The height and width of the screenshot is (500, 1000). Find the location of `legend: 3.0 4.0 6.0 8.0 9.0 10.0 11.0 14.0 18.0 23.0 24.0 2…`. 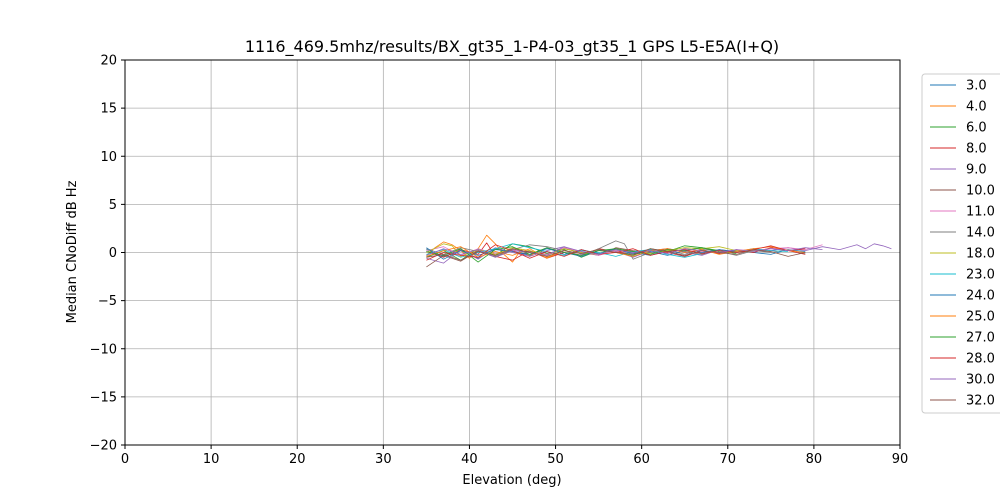

legend: 3.0 4.0 6.0 8.0 9.0 10.0 11.0 14.0 18.0 23.0 24.0 2… is located at coordinates (960, 243).